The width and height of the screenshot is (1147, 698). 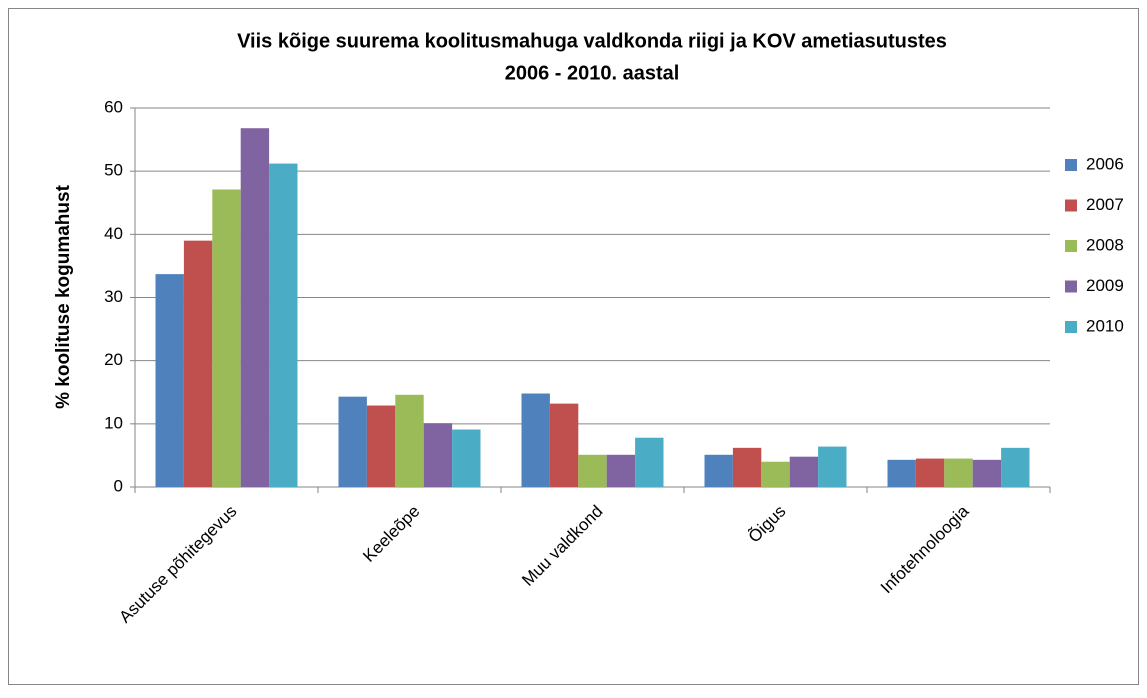 What do you see at coordinates (113, 106) in the screenshot?
I see `y-tick-label: 60` at bounding box center [113, 106].